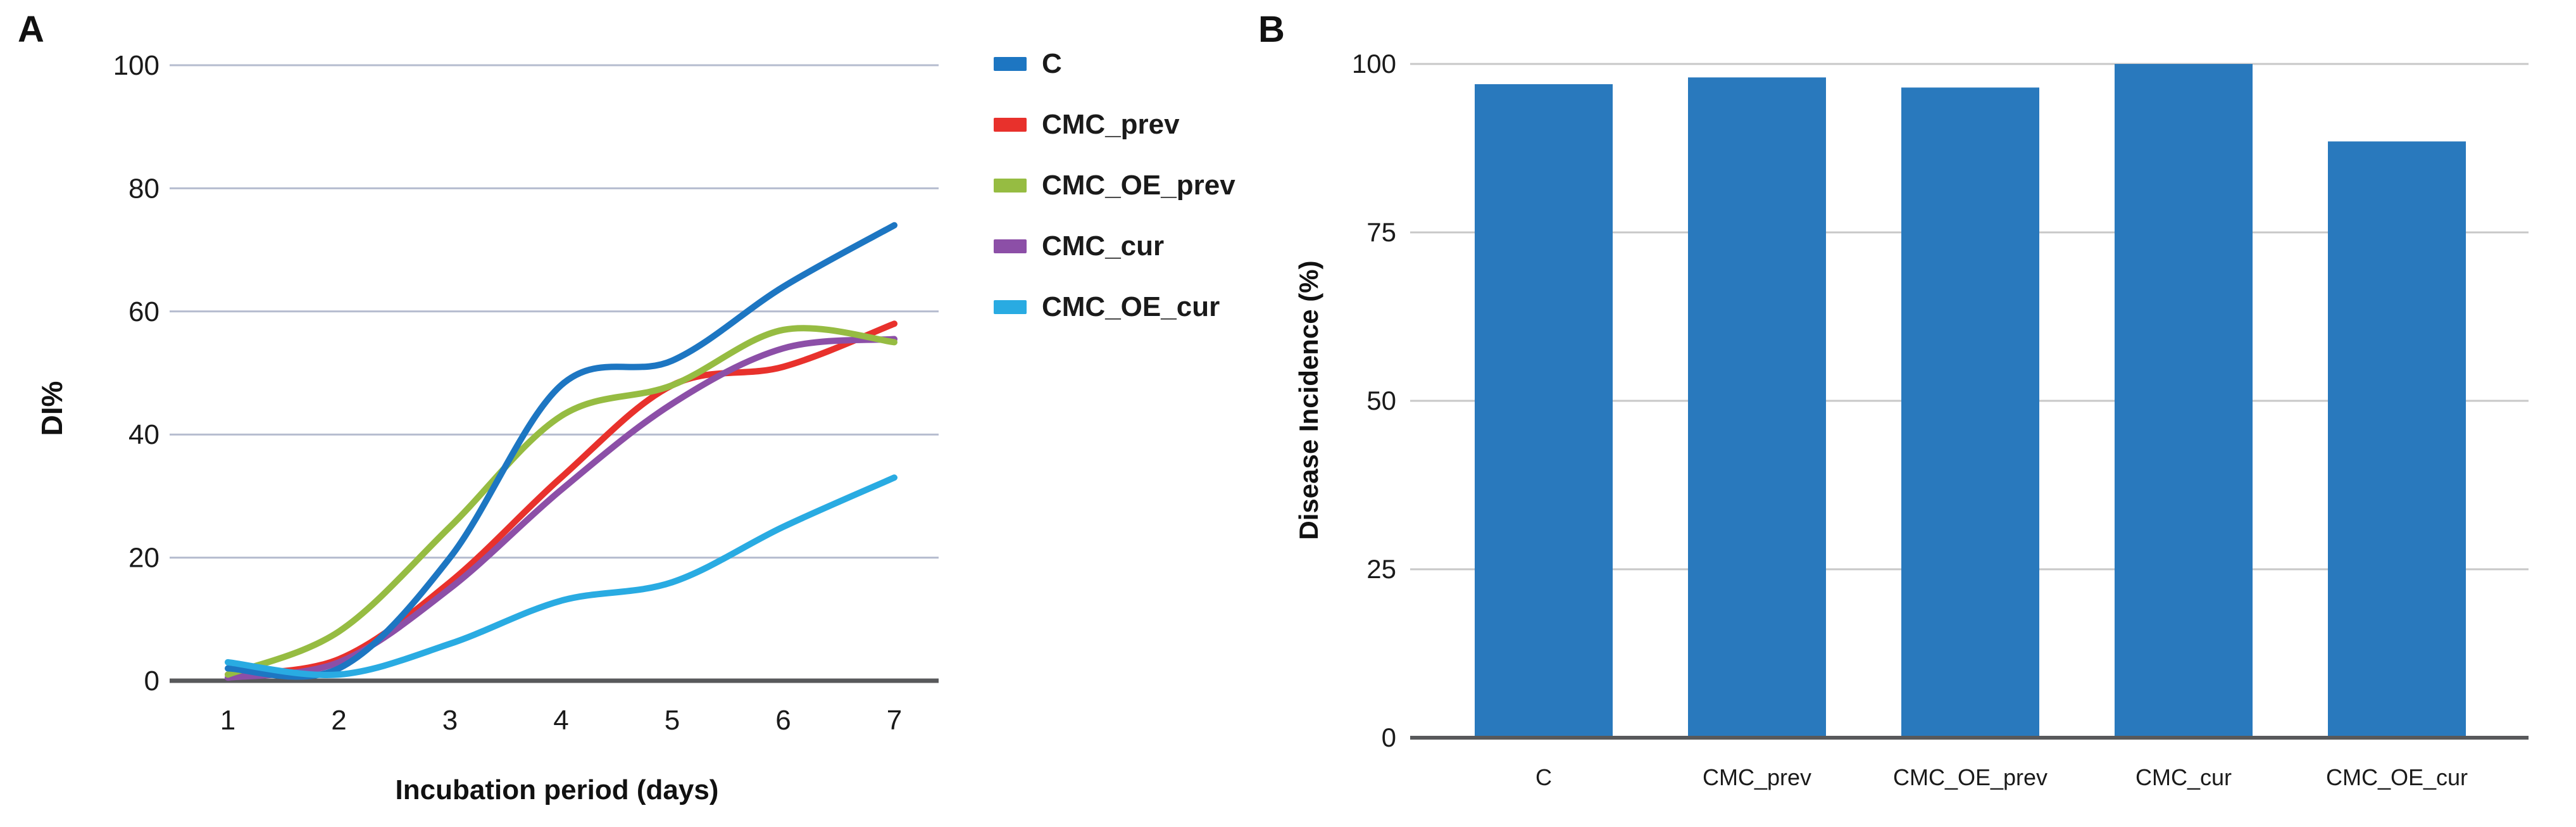 This screenshot has width=2576, height=827. What do you see at coordinates (1271, 29) in the screenshot?
I see `panel-b-label: B` at bounding box center [1271, 29].